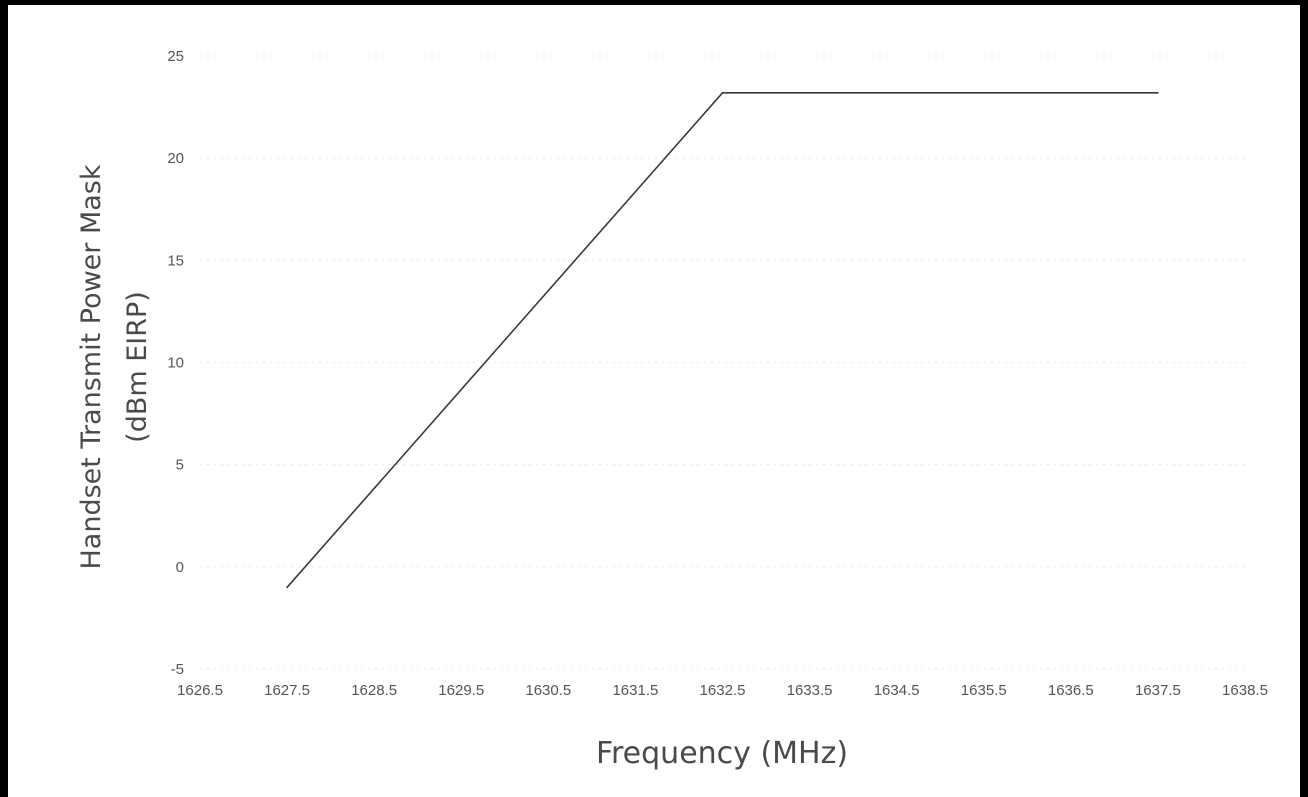 This screenshot has height=797, width=1308. I want to click on y-axis-title-line-2: (dBm EIRP), so click(137, 367).